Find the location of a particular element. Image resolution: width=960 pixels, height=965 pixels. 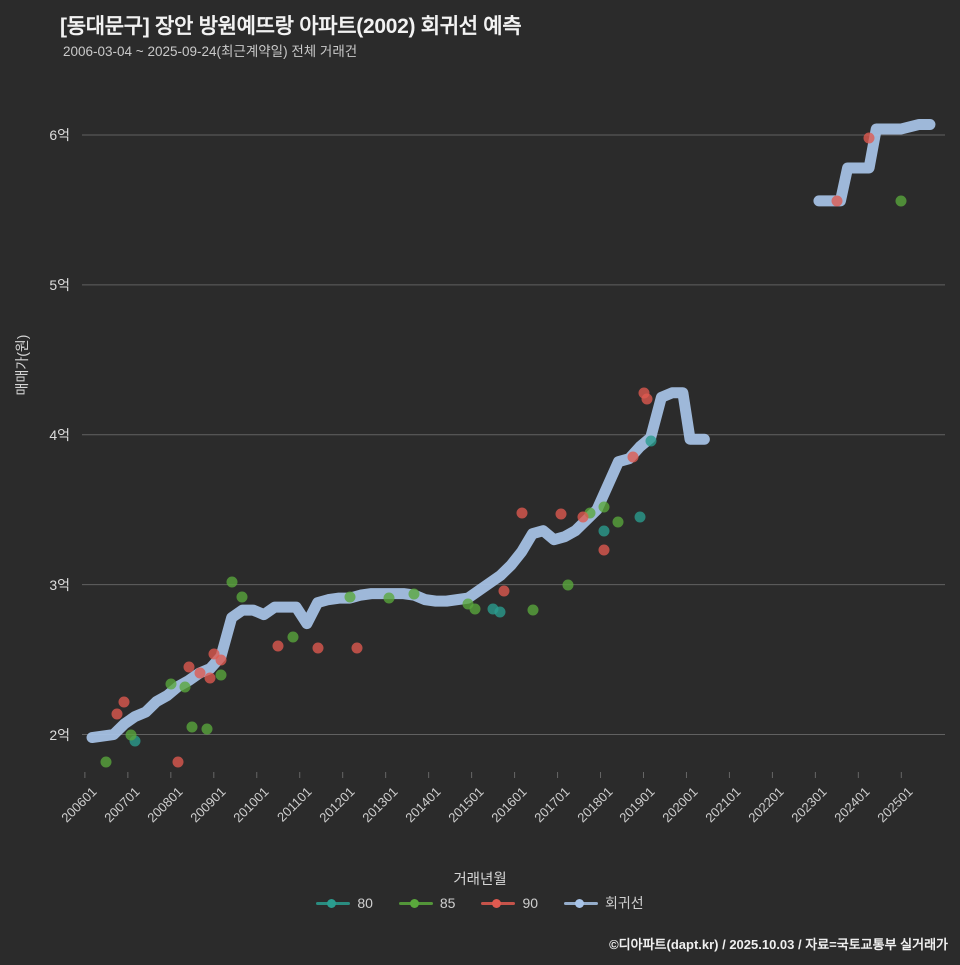

legend-label: 85 is located at coordinates (447, 903).